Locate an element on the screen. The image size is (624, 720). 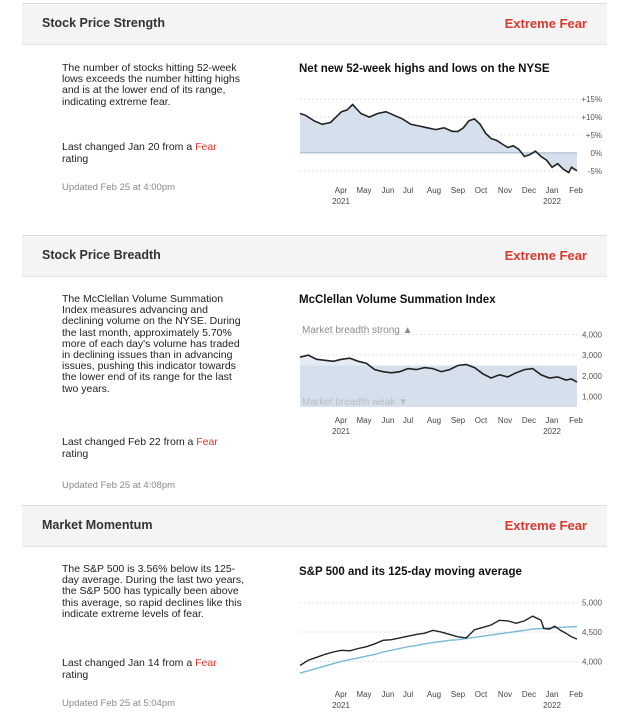
updated-timestamp: Updated Feb 25 at 4:00pm is located at coordinates (119, 187).